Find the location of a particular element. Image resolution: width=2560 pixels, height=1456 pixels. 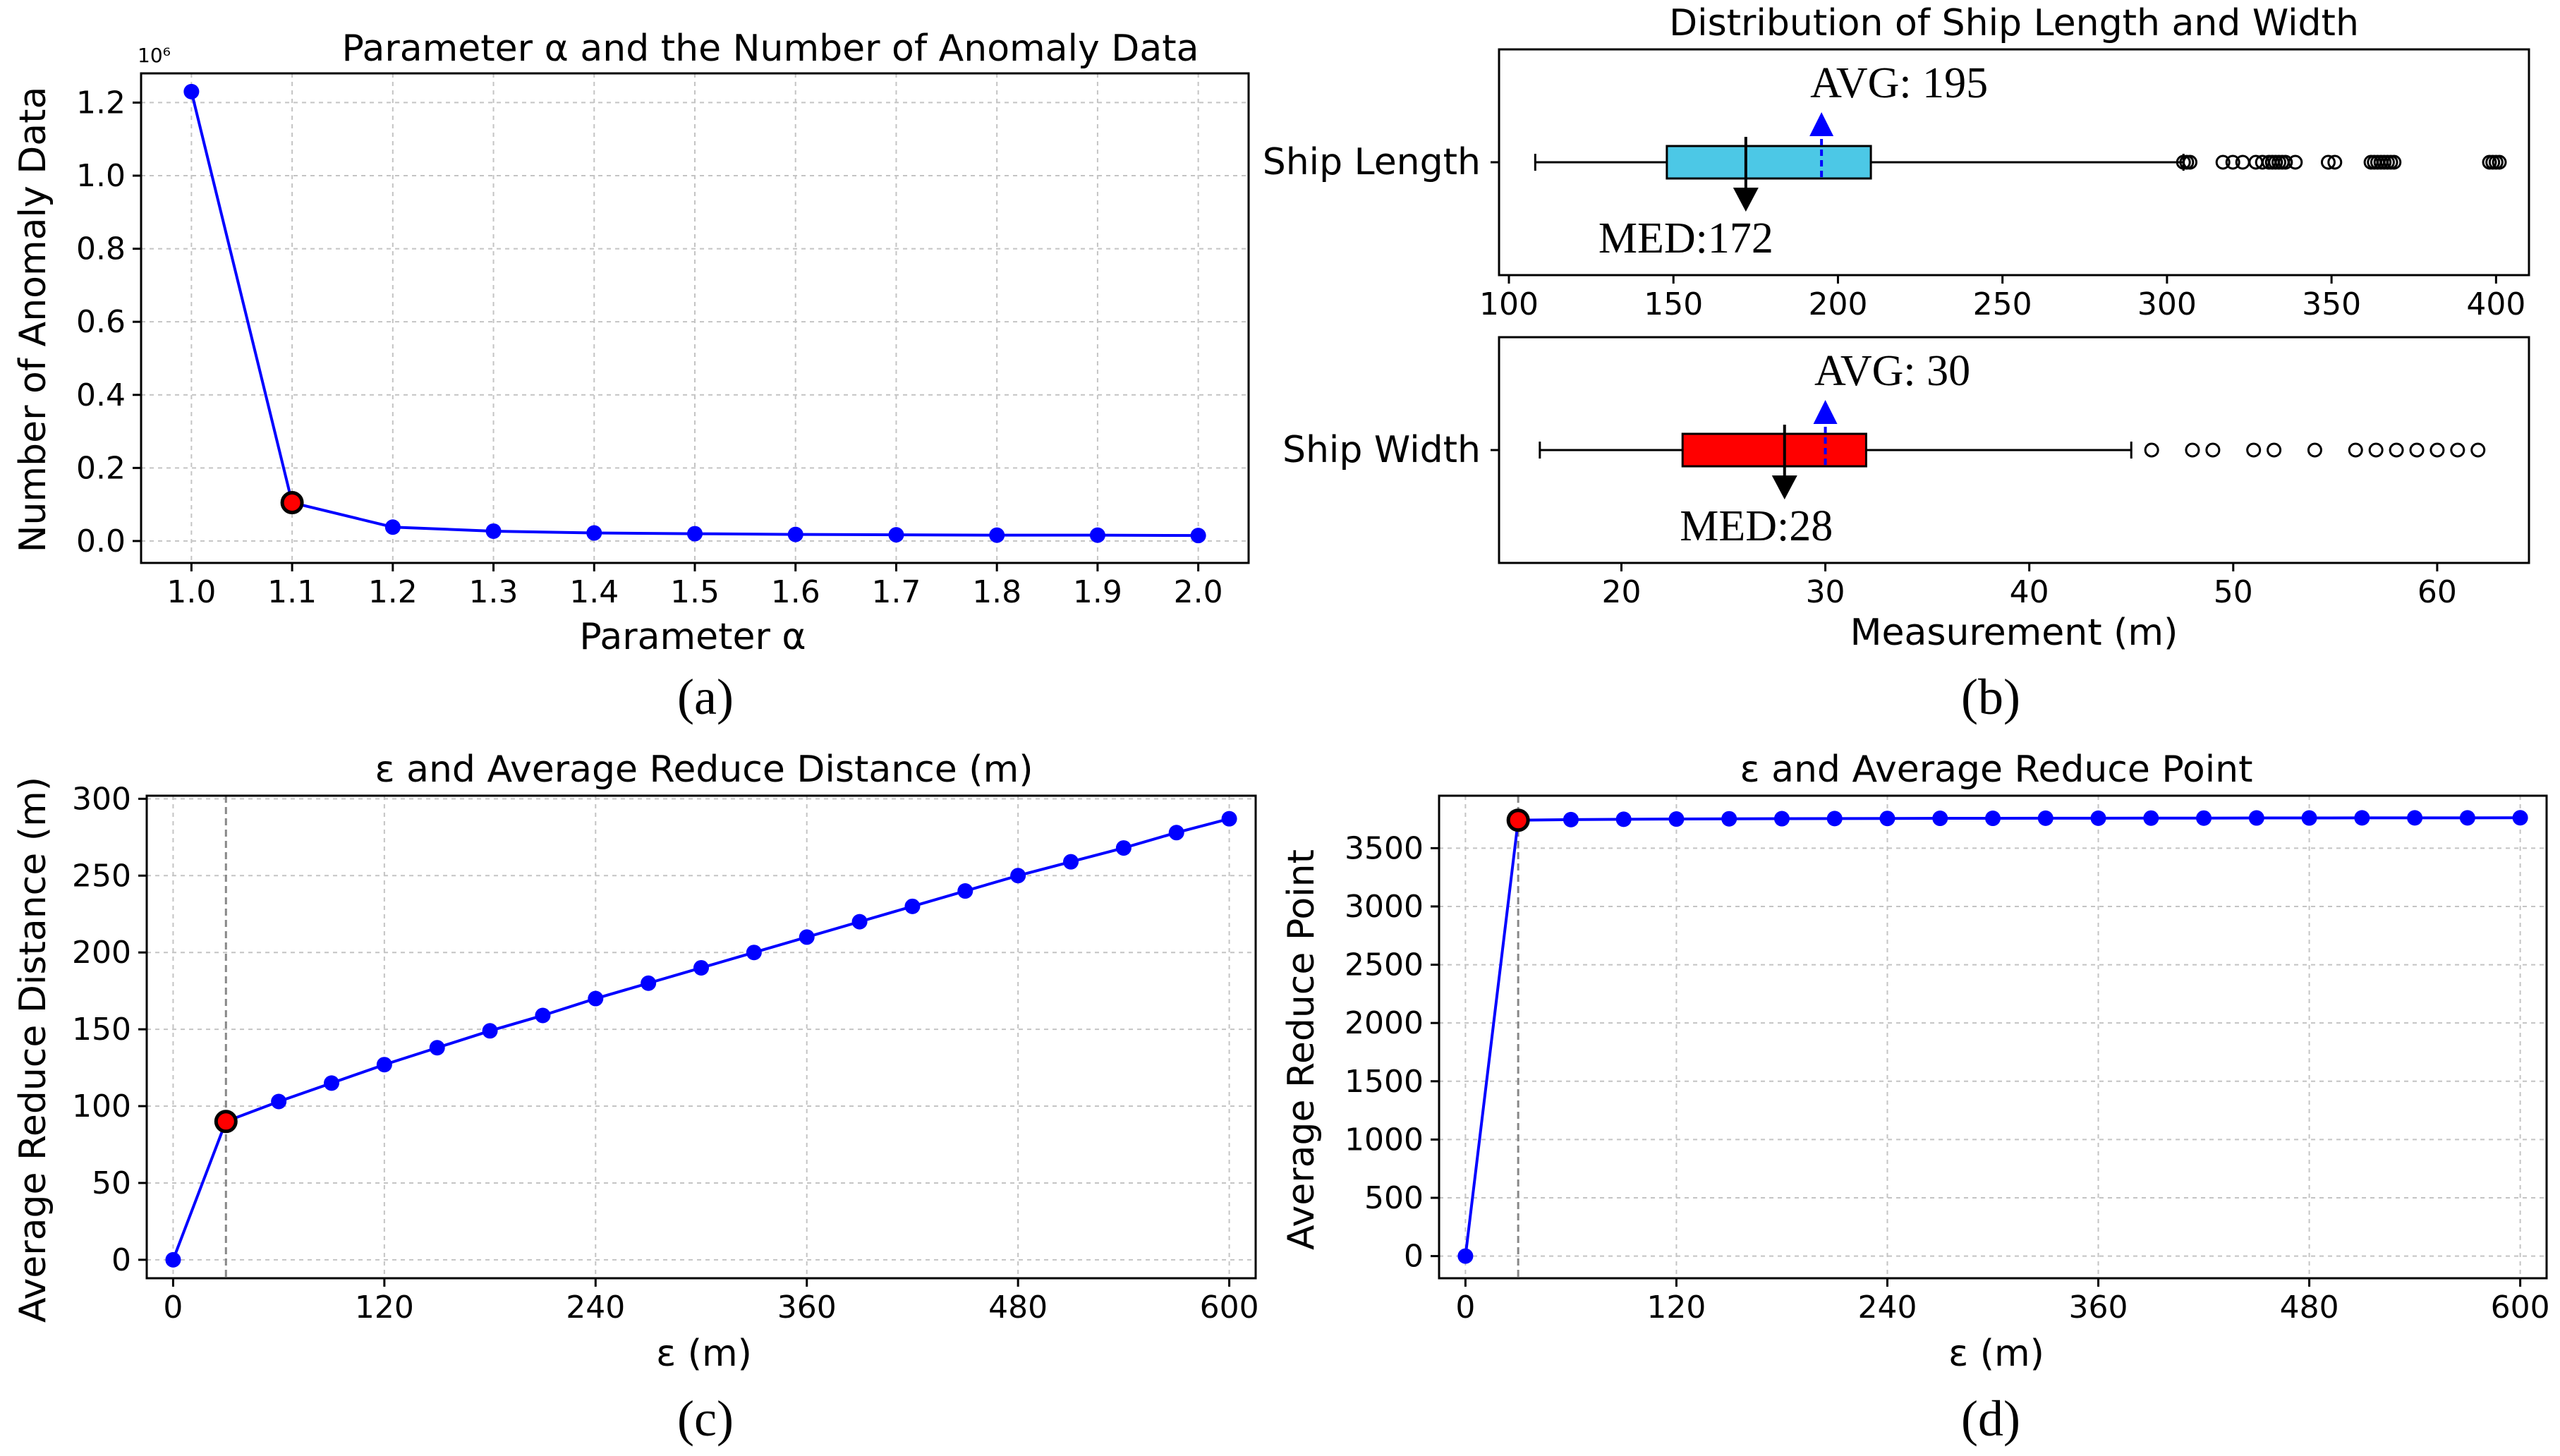

chart-c-ytick-label: 250 is located at coordinates (101, 876).